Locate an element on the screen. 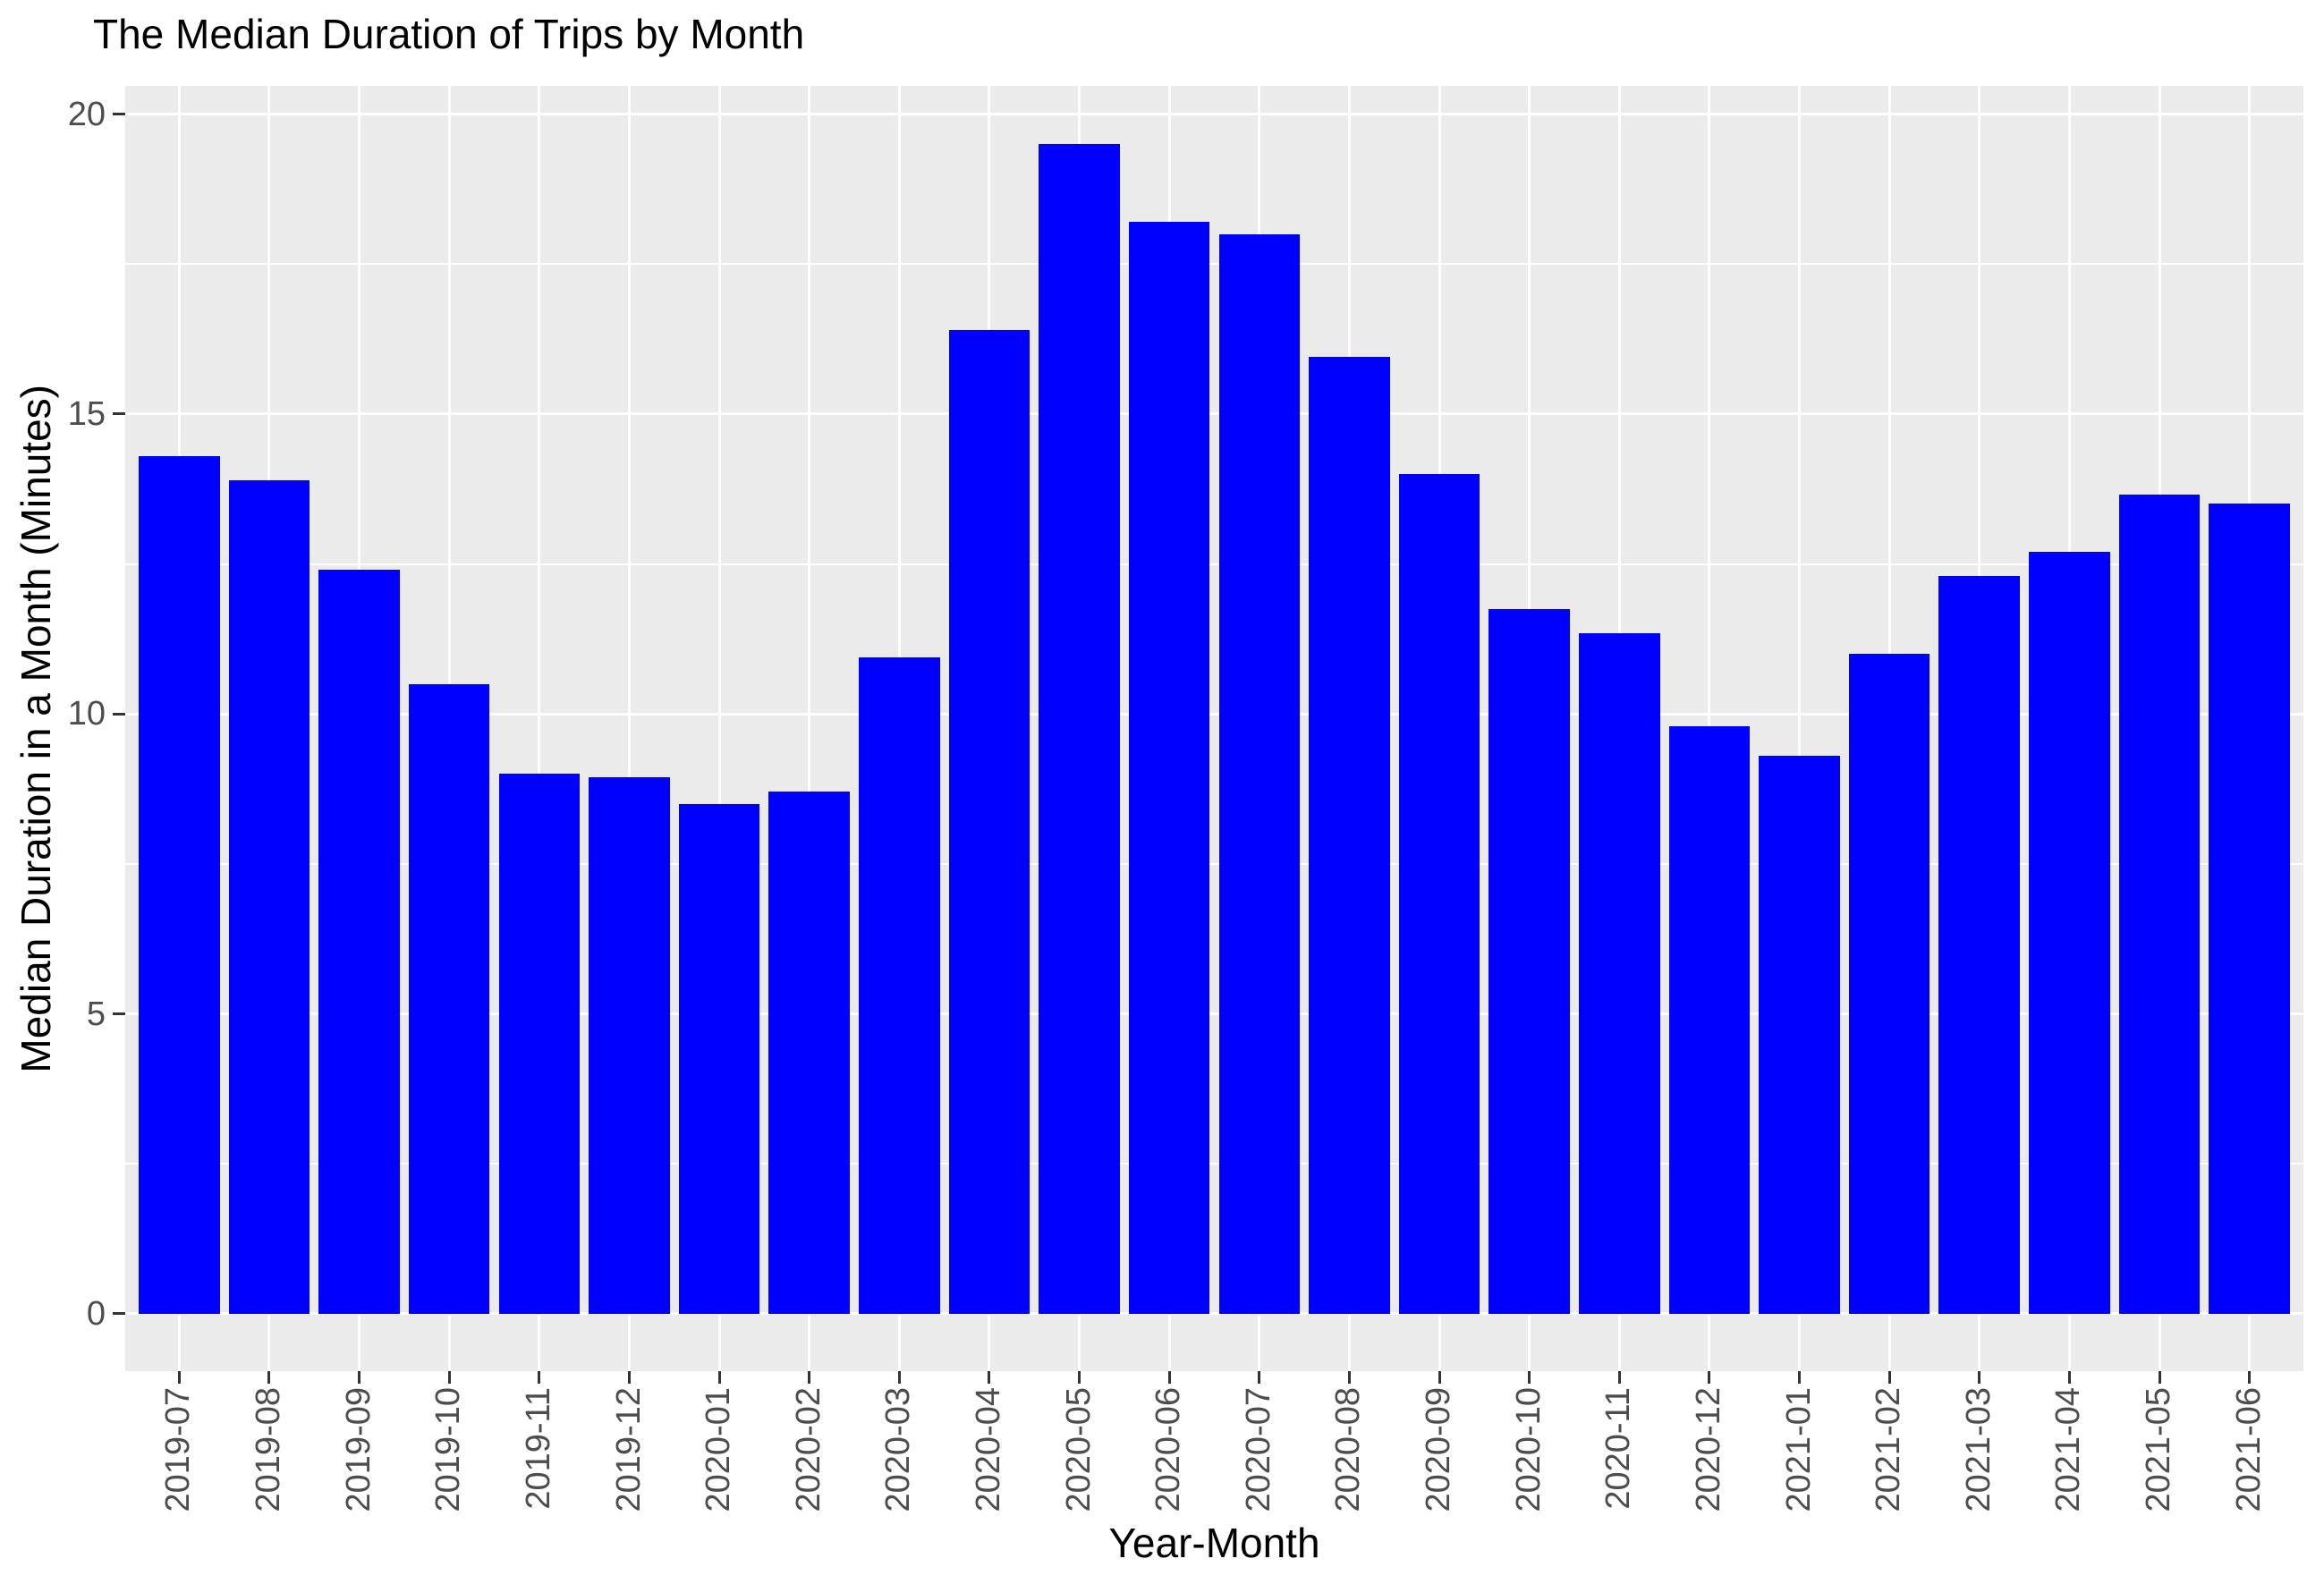 The image size is (2324, 1584). x-tick-label-wrap: 2021-05 is located at coordinates (2159, 1458).